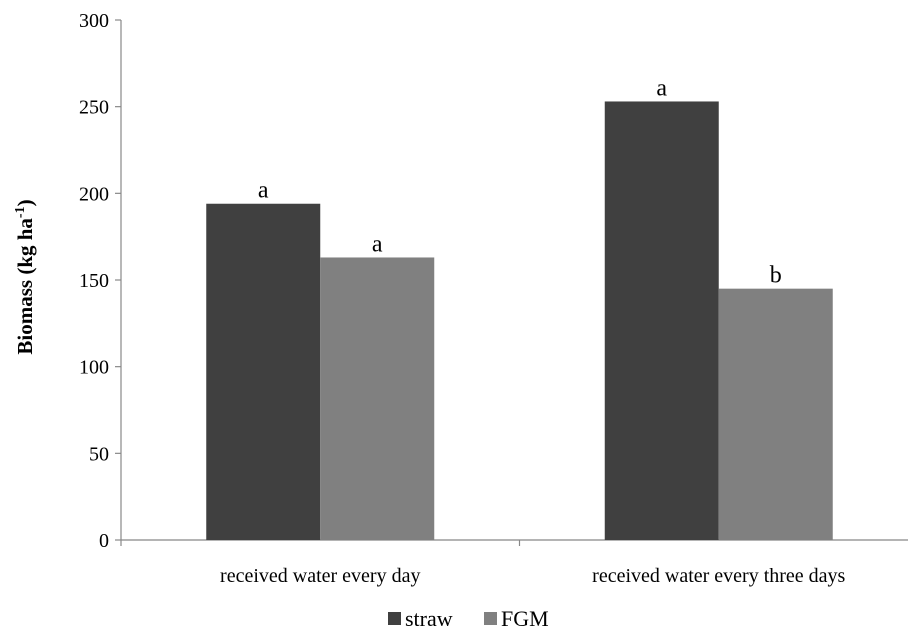  Describe the element at coordinates (94, 21) in the screenshot. I see `y-tick-label: 300` at that location.